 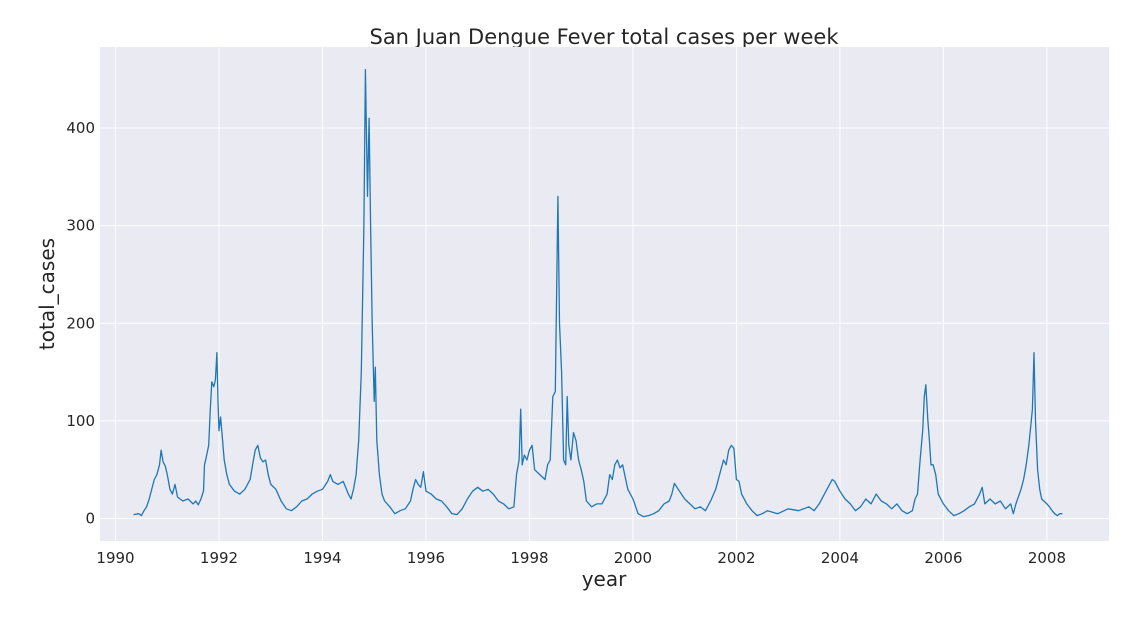 What do you see at coordinates (426, 558) in the screenshot?
I see `x-tick-label: 1996` at bounding box center [426, 558].